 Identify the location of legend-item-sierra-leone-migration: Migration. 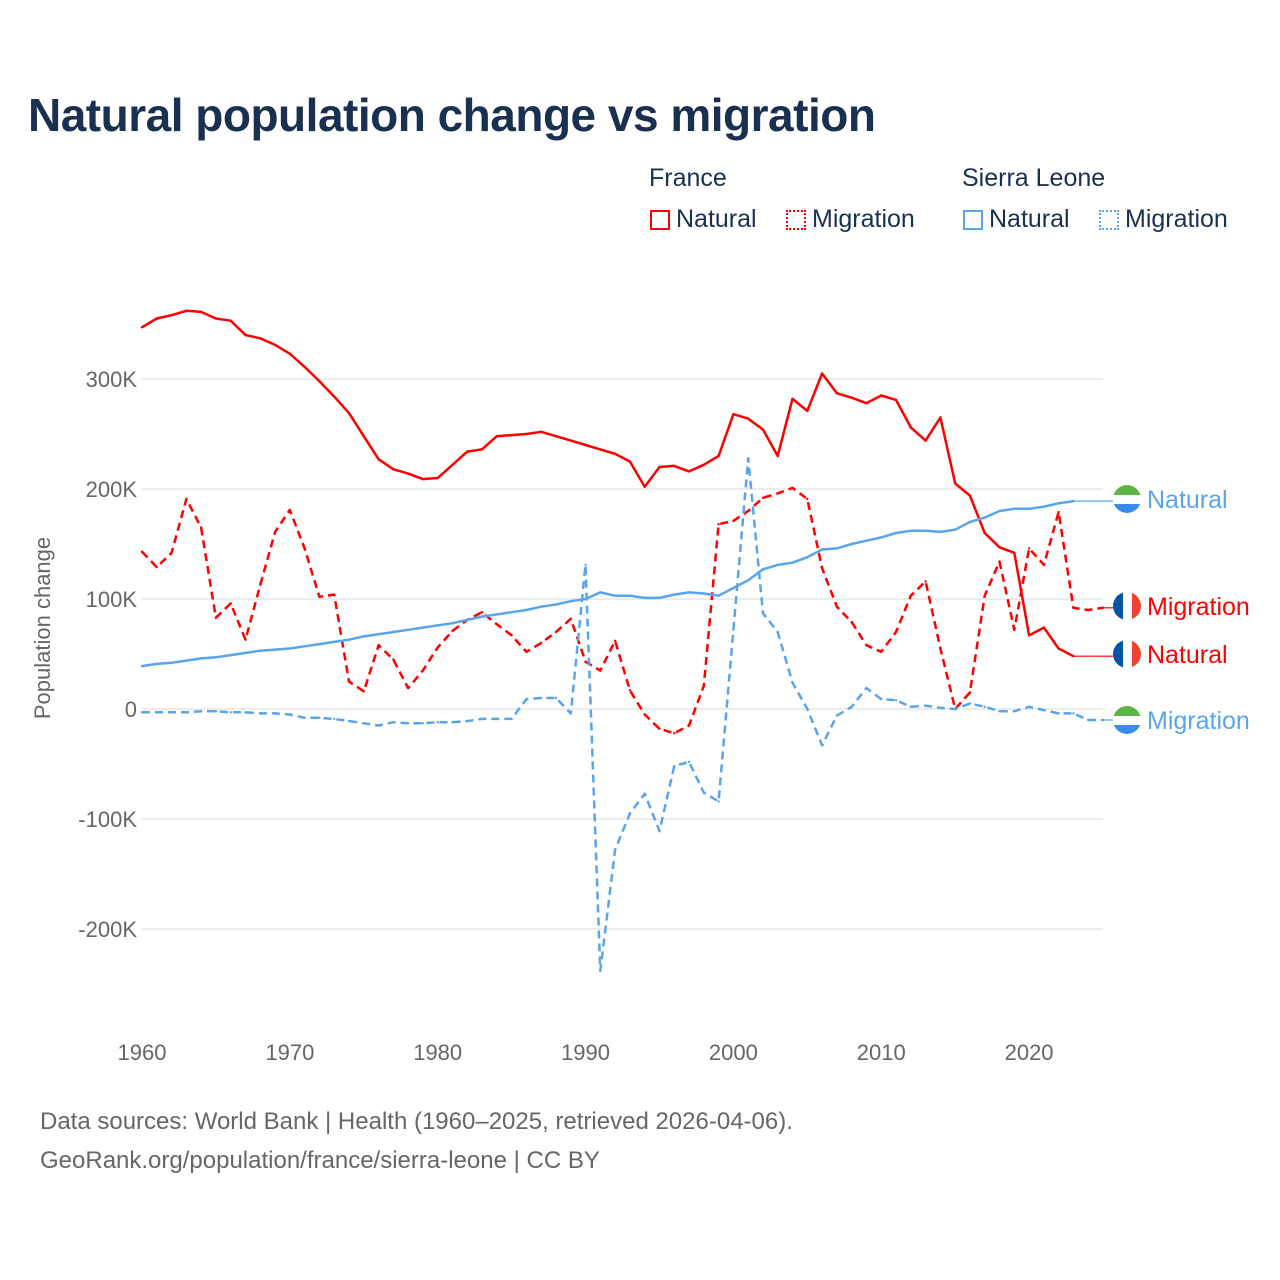
(1163, 219).